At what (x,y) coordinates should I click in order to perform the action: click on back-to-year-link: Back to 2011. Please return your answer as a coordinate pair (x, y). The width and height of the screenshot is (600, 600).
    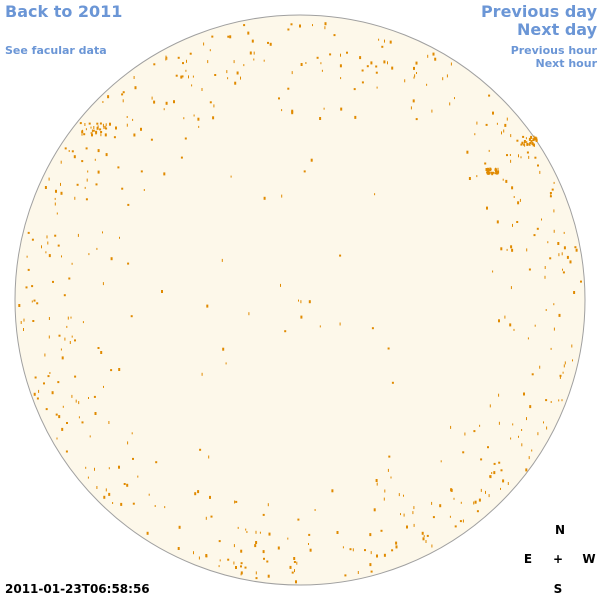
    Looking at the image, I should click on (64, 11).